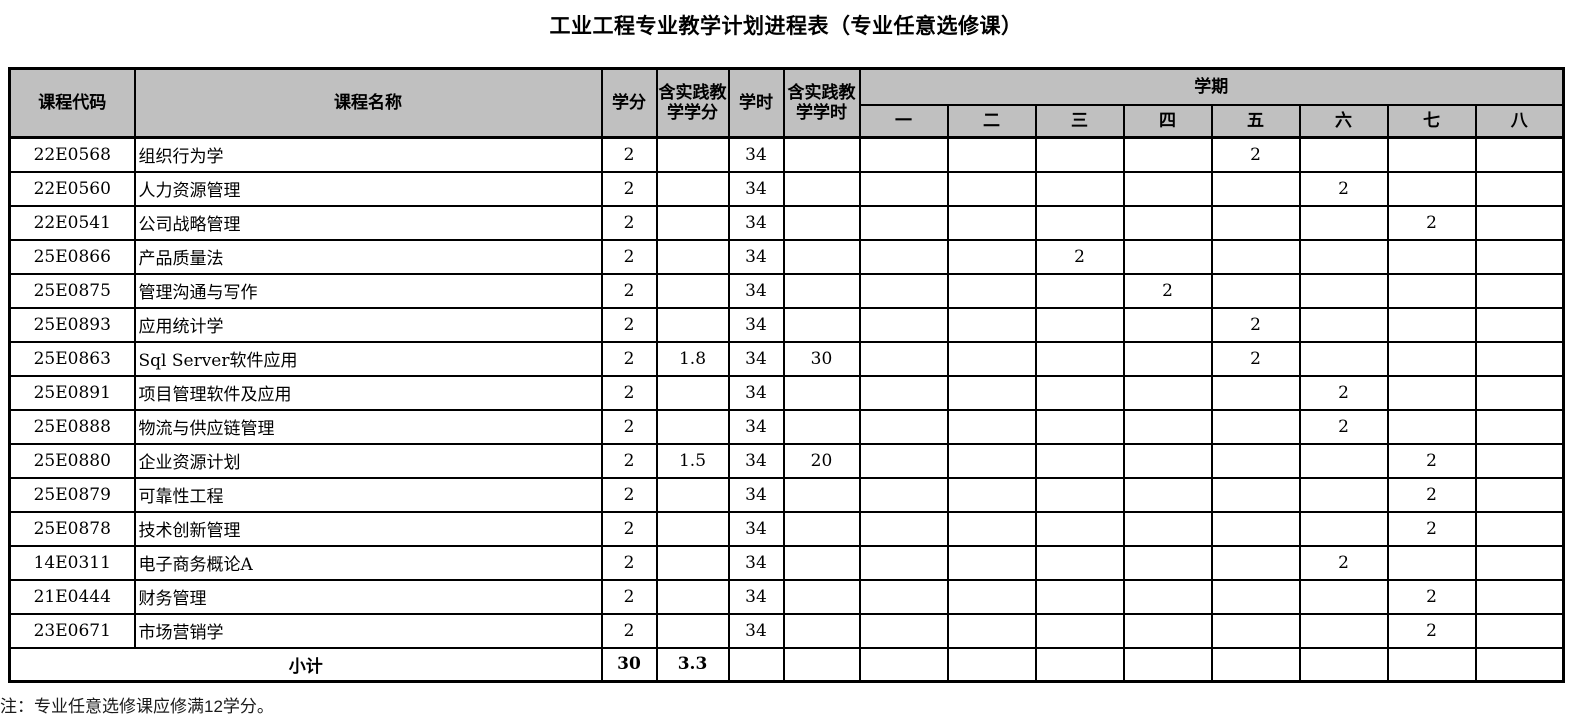 This screenshot has height=716, width=1572. I want to click on header-semester-4: 四, so click(1167, 121).